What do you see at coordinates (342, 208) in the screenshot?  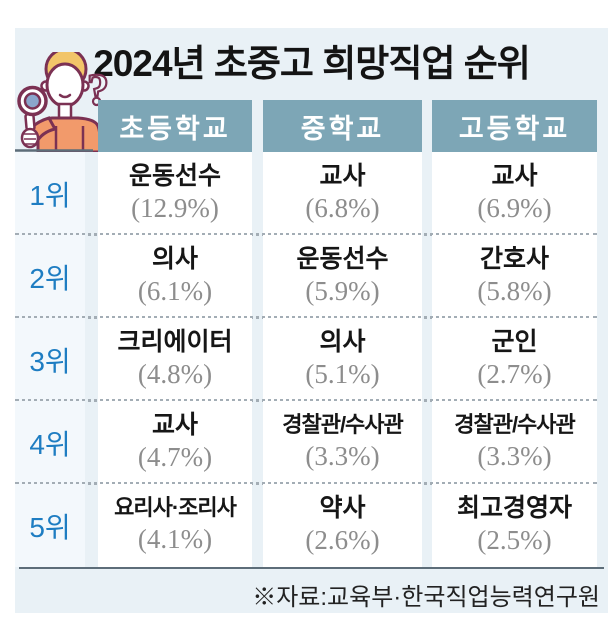 I see `job-percent: (6.8%)` at bounding box center [342, 208].